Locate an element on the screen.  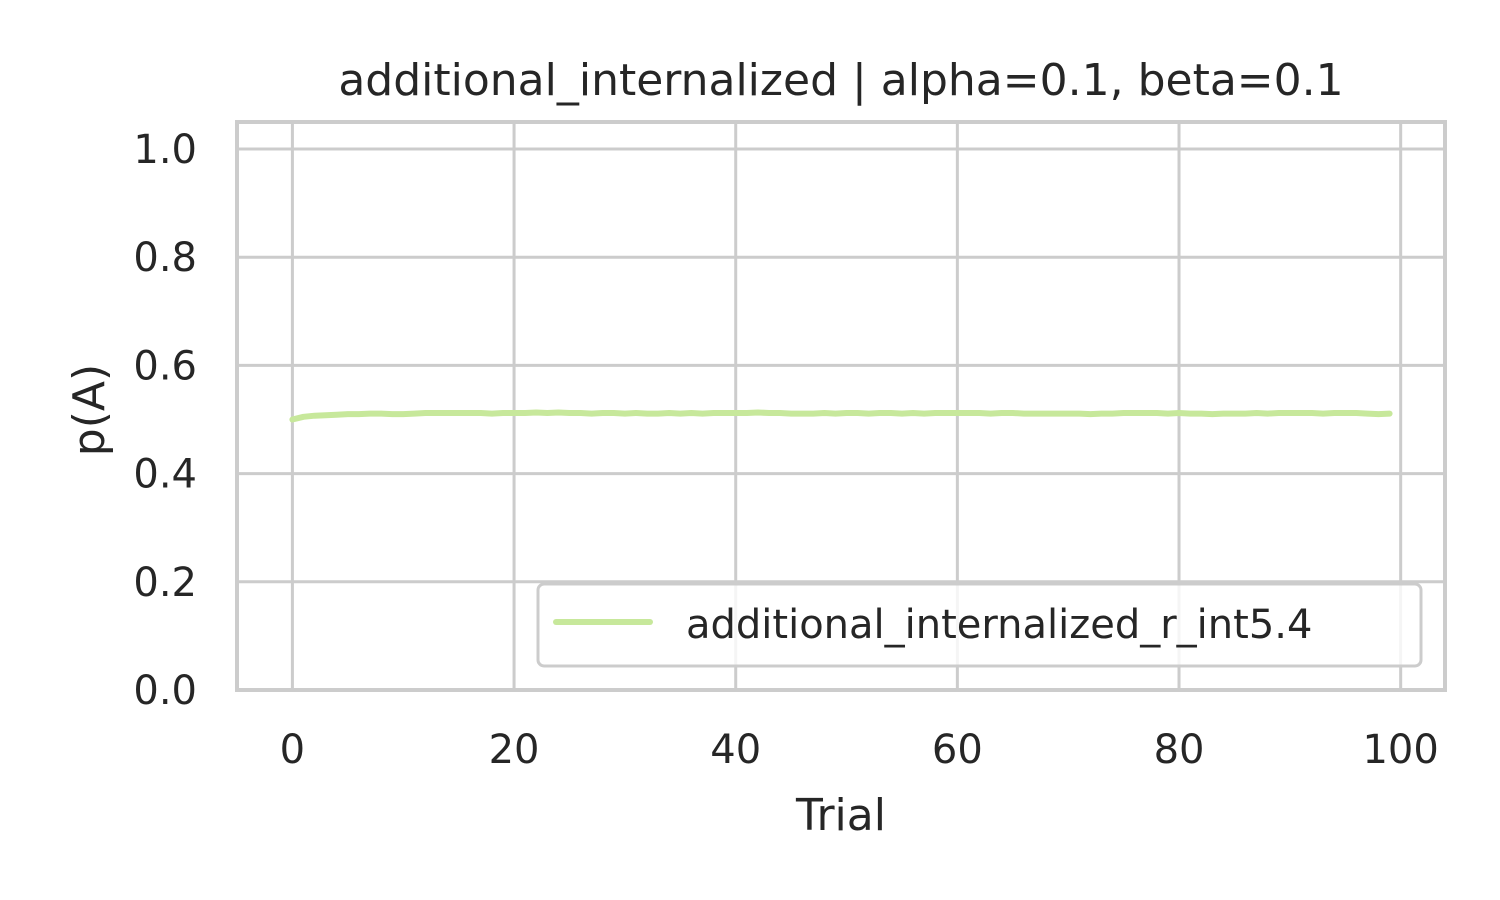
legend-label: additional_internalized_r_int5.4 is located at coordinates (999, 625).